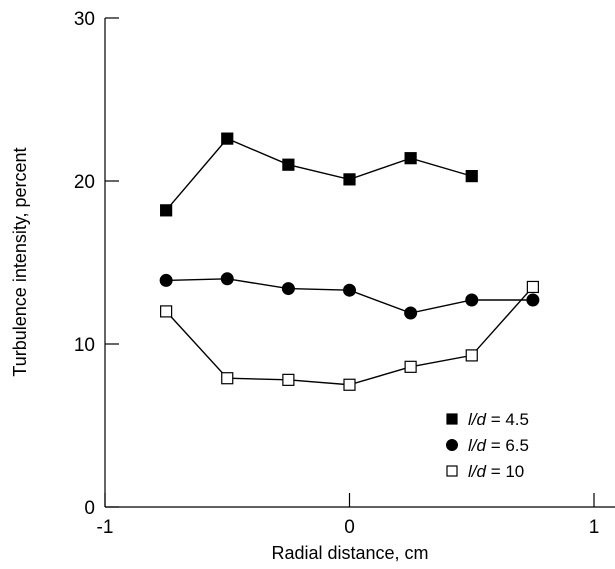  What do you see at coordinates (349, 553) in the screenshot?
I see `x-axis-title: Radial distance, cm` at bounding box center [349, 553].